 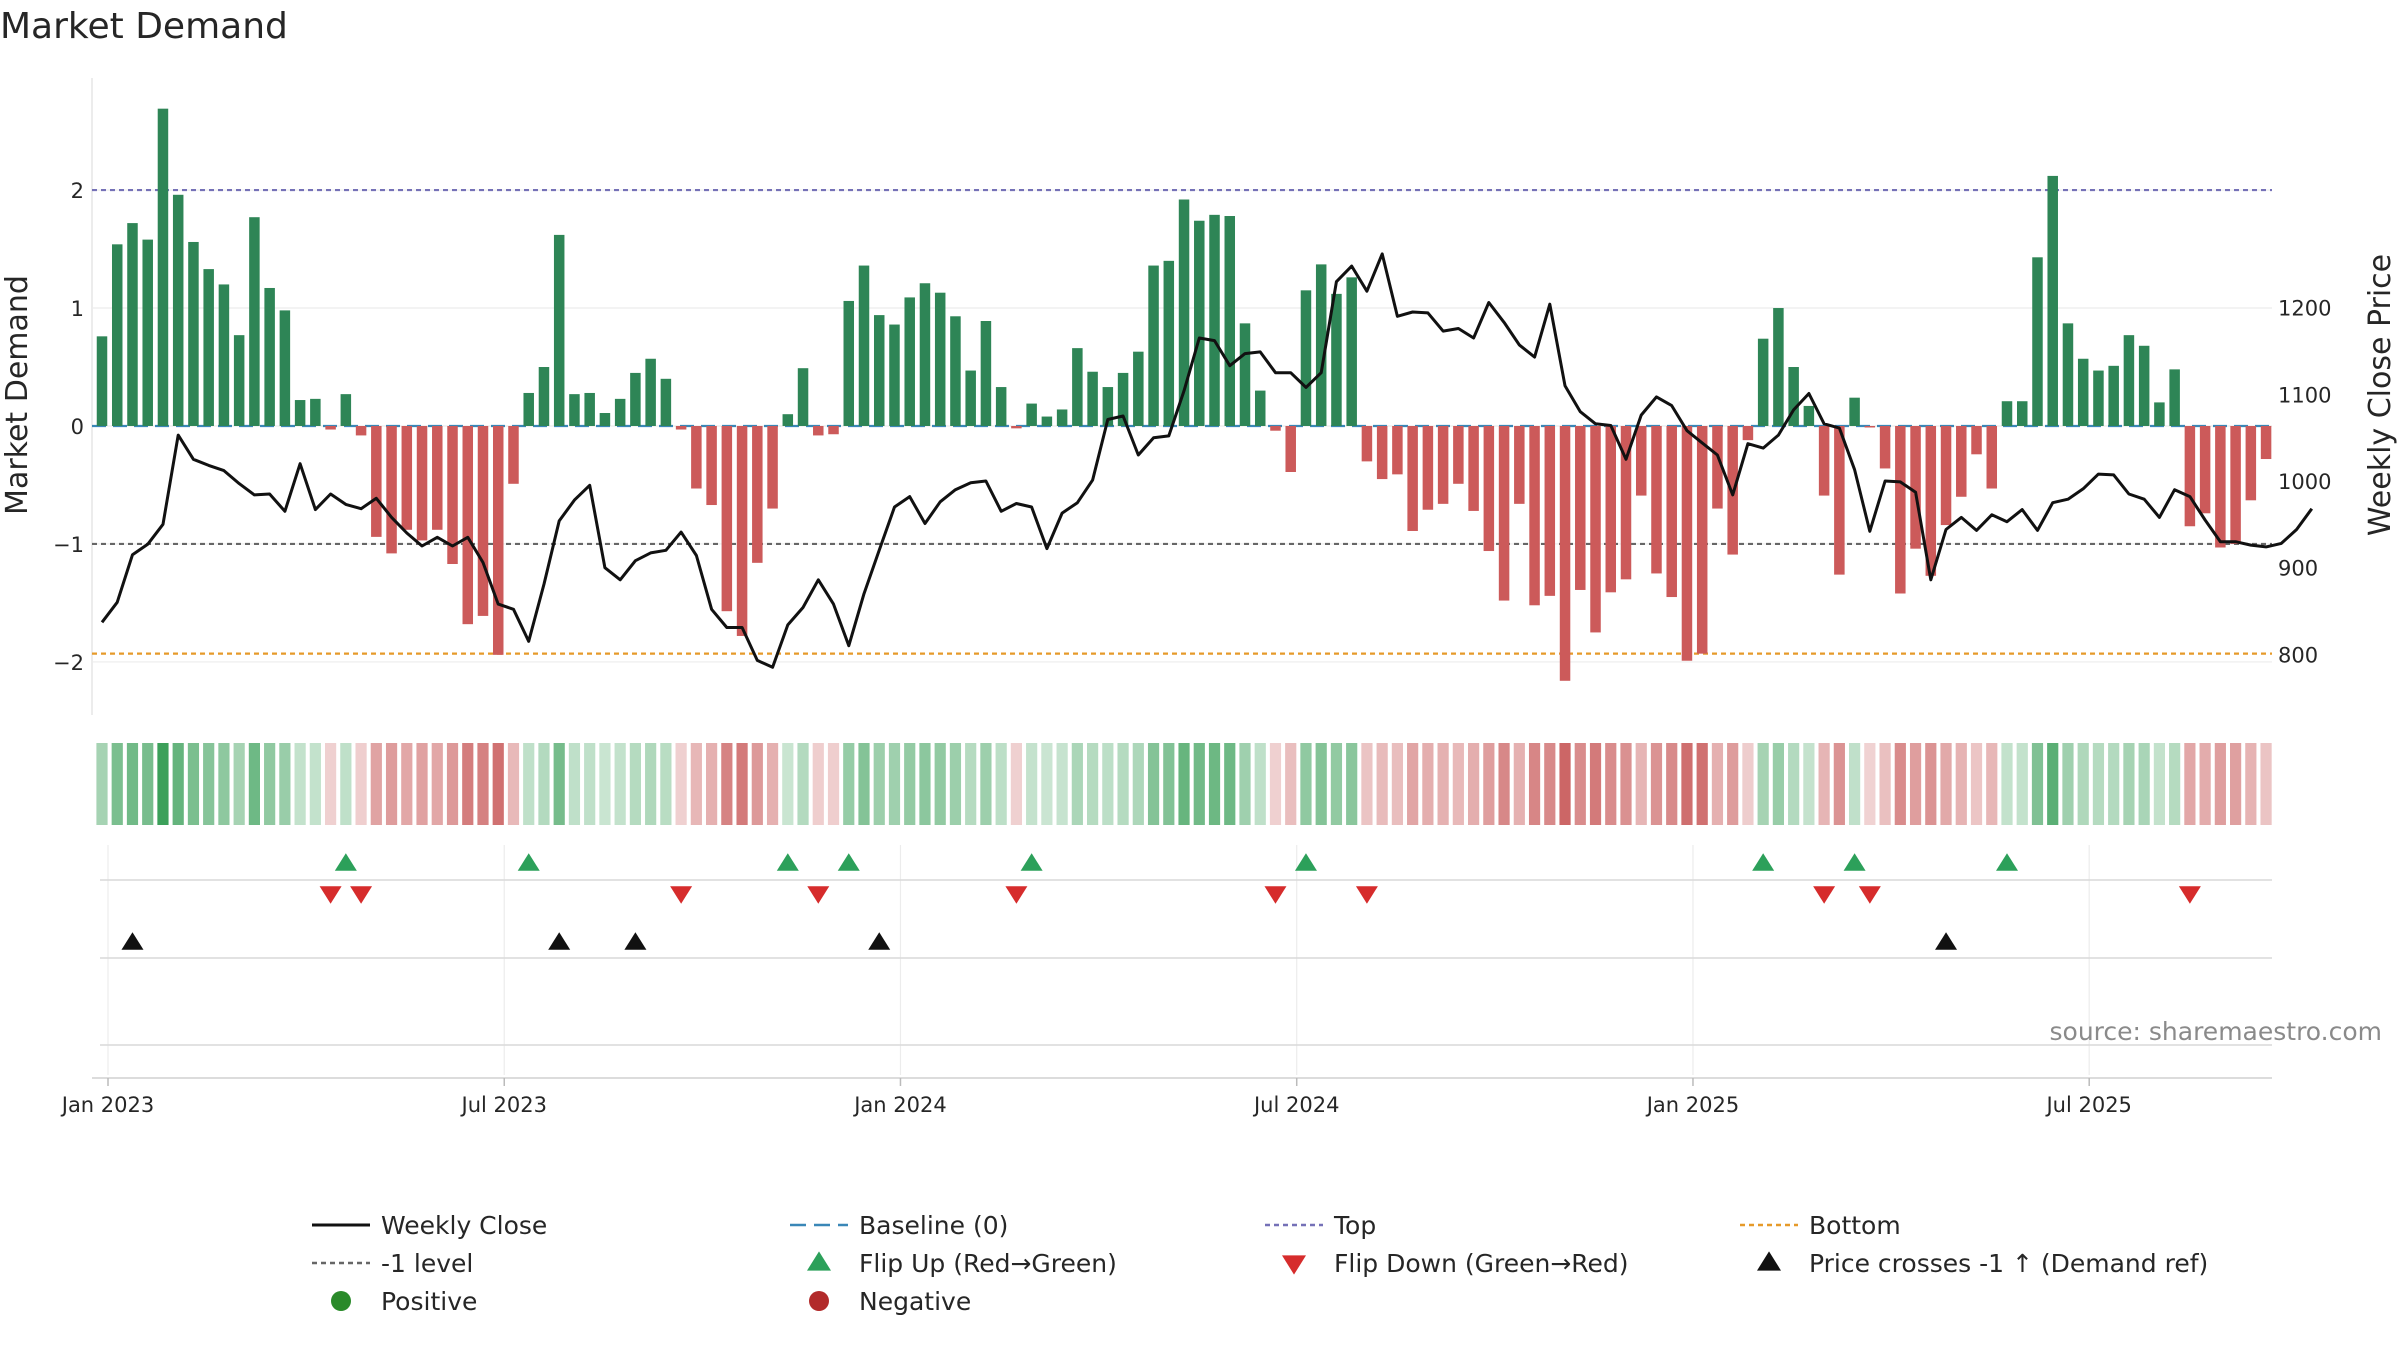 What do you see at coordinates (392, 1263) in the screenshot?
I see `legend-item: -1 level` at bounding box center [392, 1263].